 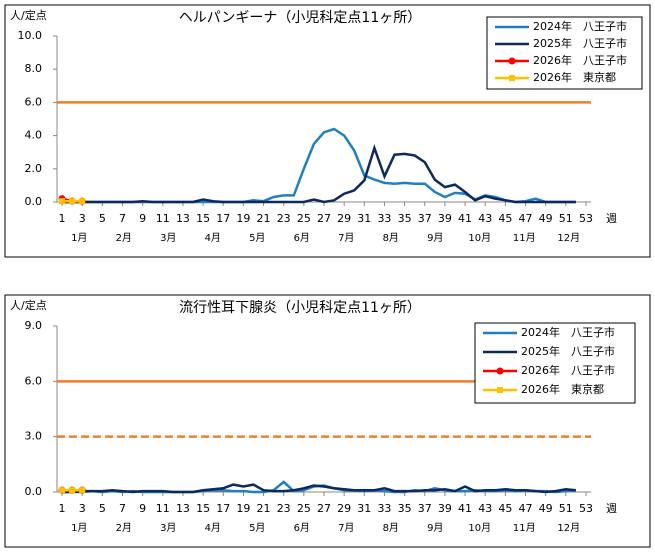 What do you see at coordinates (526, 508) in the screenshot?
I see `x-tick-label: 47` at bounding box center [526, 508].